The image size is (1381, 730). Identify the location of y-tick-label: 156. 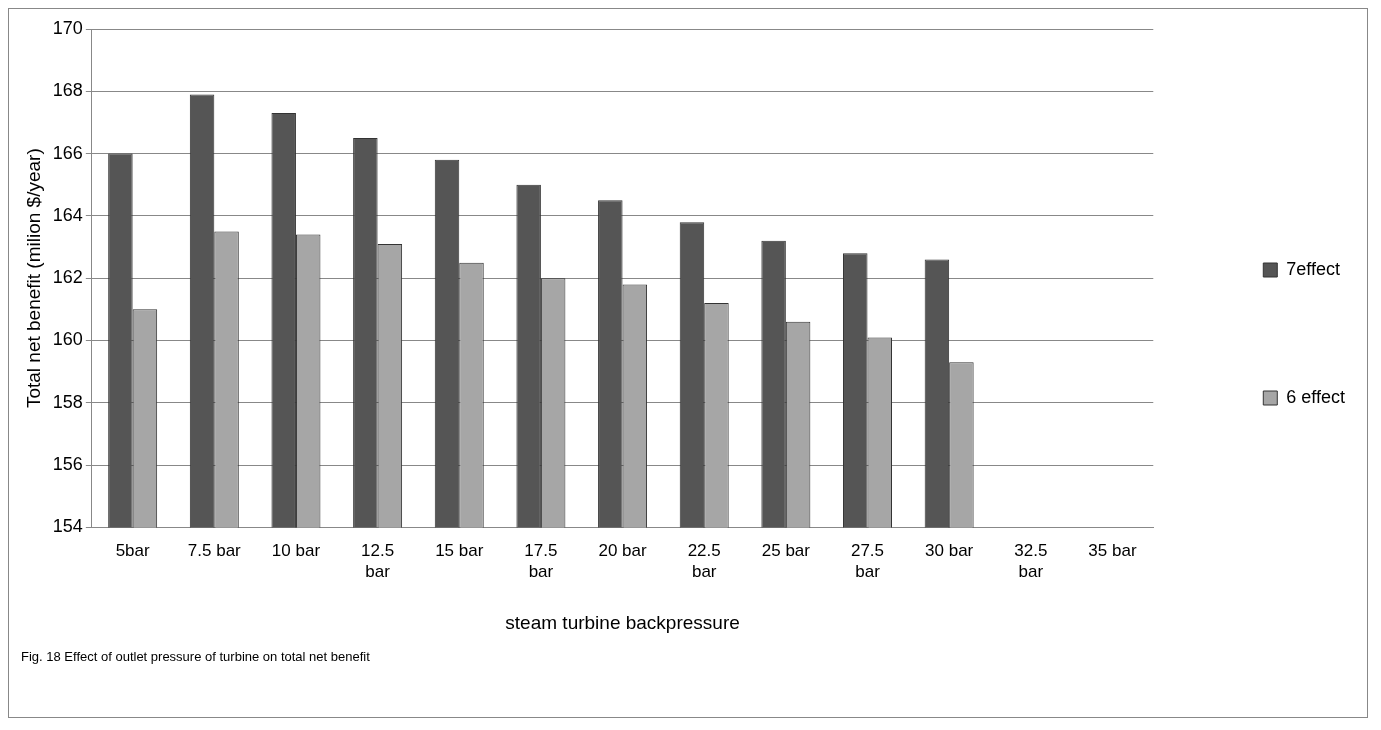
(67, 464).